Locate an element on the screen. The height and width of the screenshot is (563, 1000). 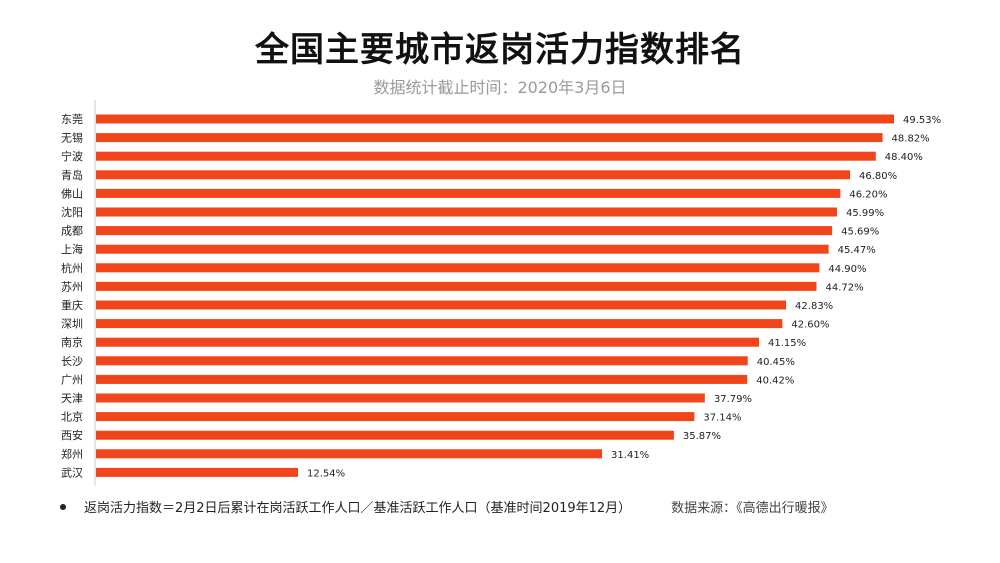
value-label: 41.15% is located at coordinates (787, 343).